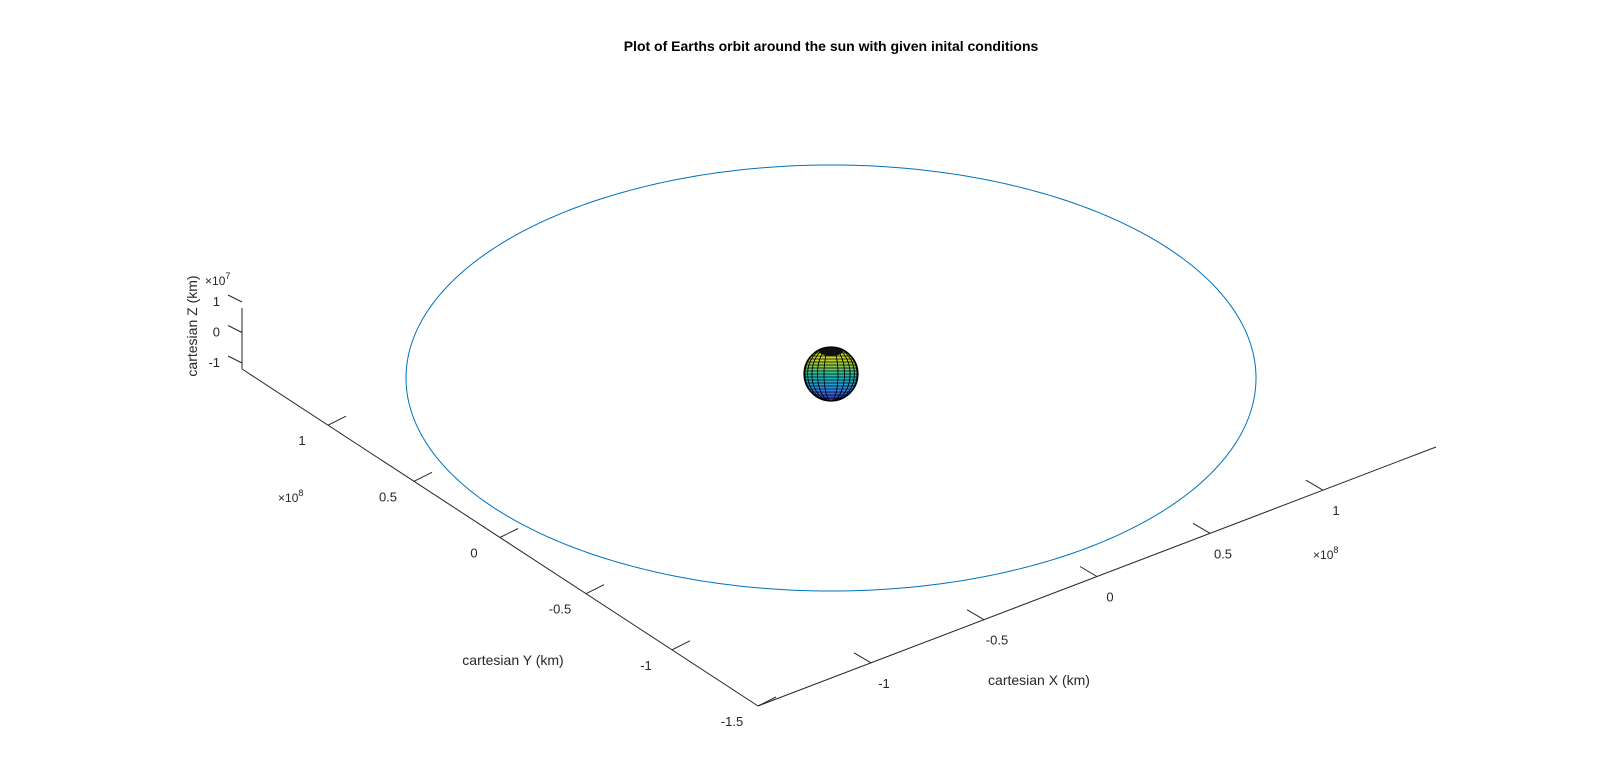 This screenshot has width=1600, height=783. Describe the element at coordinates (473, 553) in the screenshot. I see `y-tick-label: 0` at that location.